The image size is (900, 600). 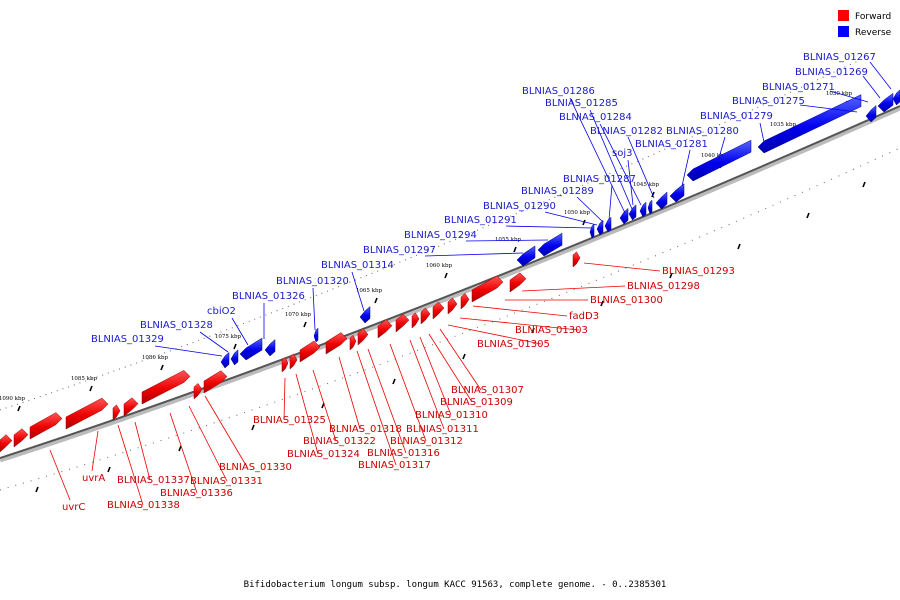 What do you see at coordinates (551, 330) in the screenshot?
I see `forward-gene-label: BLNIAS_01303` at bounding box center [551, 330].